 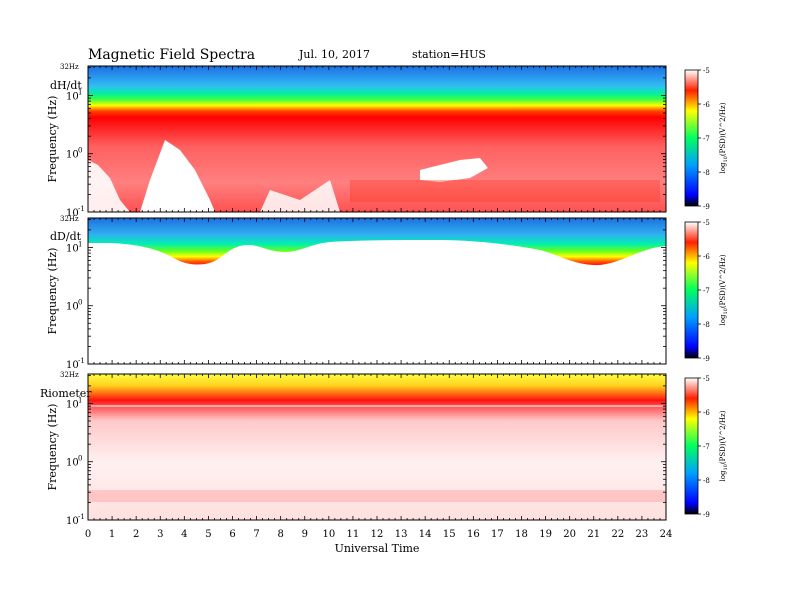 What do you see at coordinates (642, 534) in the screenshot?
I see `x-tick-label: 23` at bounding box center [642, 534].